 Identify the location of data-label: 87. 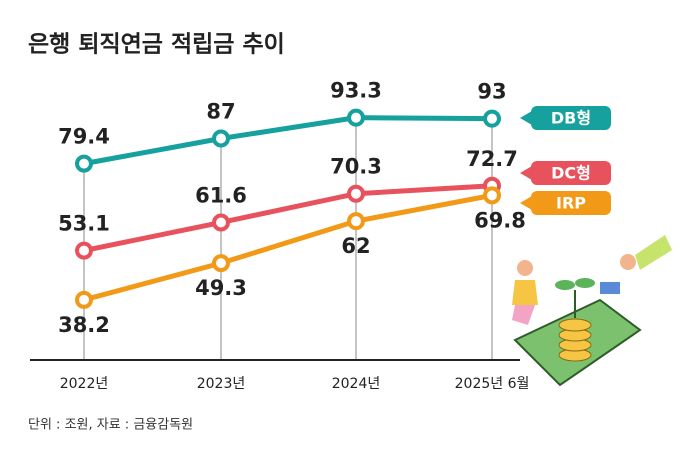
(220, 112).